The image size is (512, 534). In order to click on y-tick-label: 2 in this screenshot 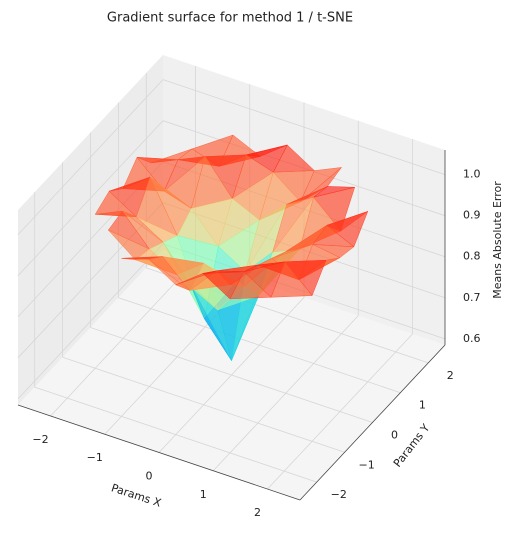, I will do `click(450, 375)`.